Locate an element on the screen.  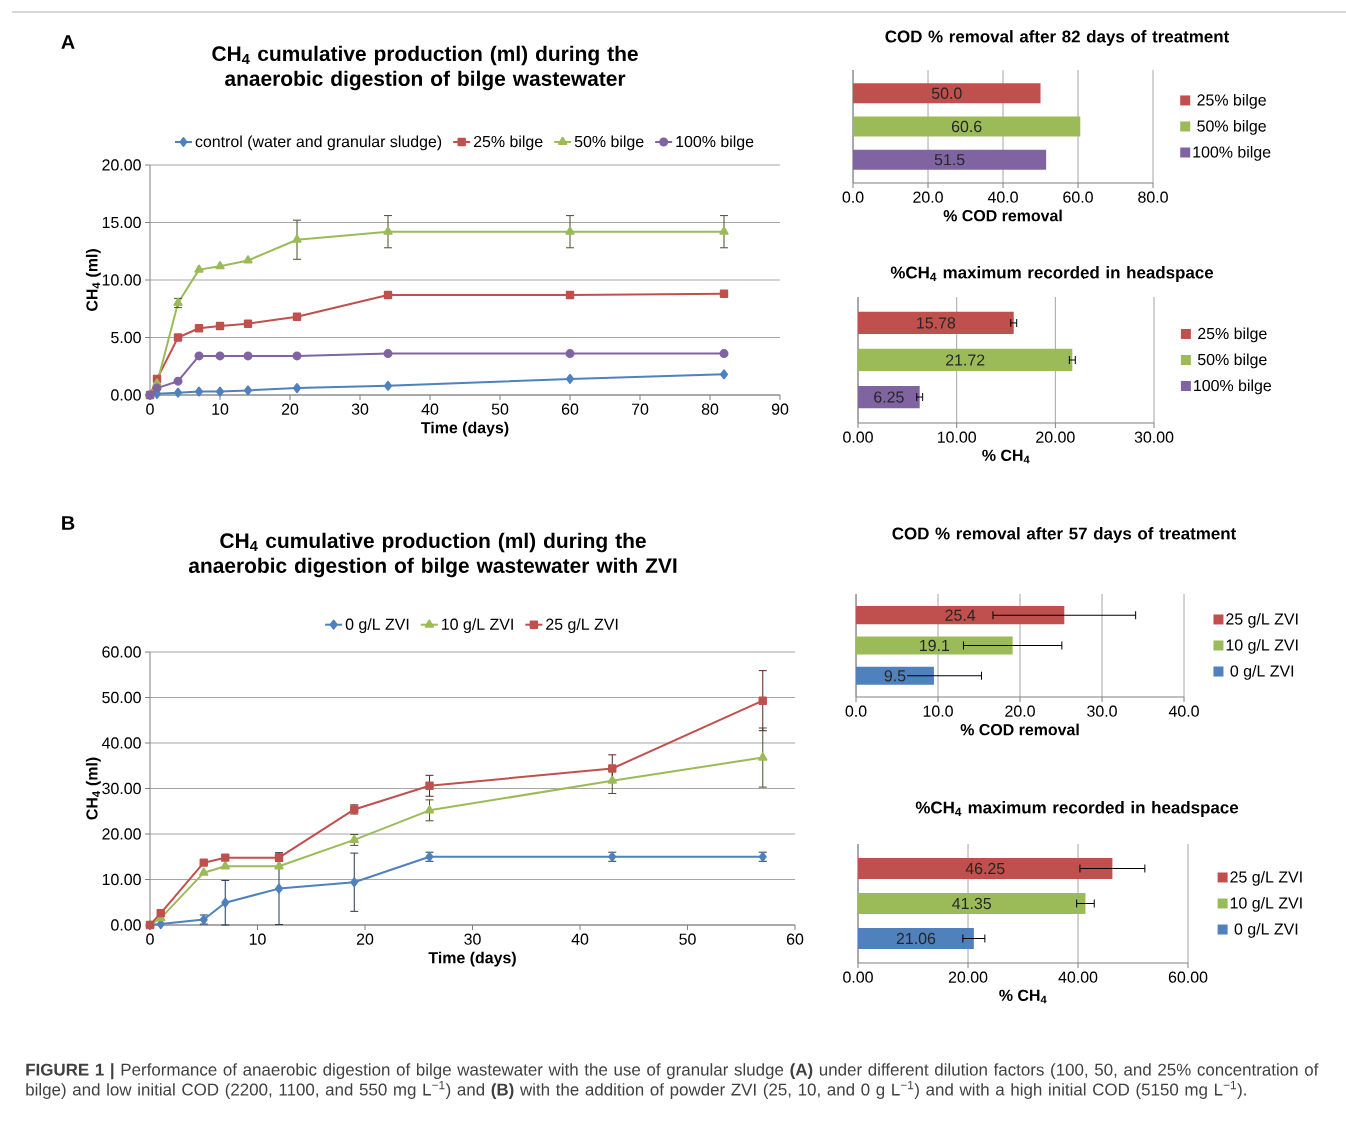
x-tick-label: 30.0 is located at coordinates (1102, 711).